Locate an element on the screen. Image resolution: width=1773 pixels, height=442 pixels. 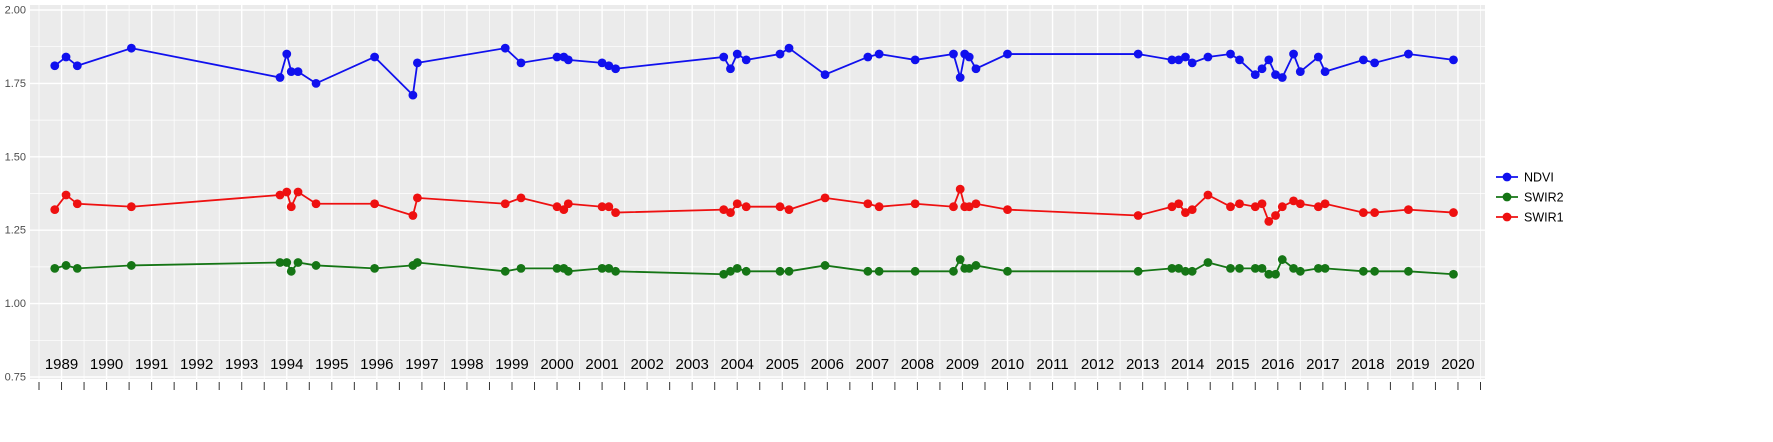
x-tick-label: 2017 is located at coordinates (1322, 364).